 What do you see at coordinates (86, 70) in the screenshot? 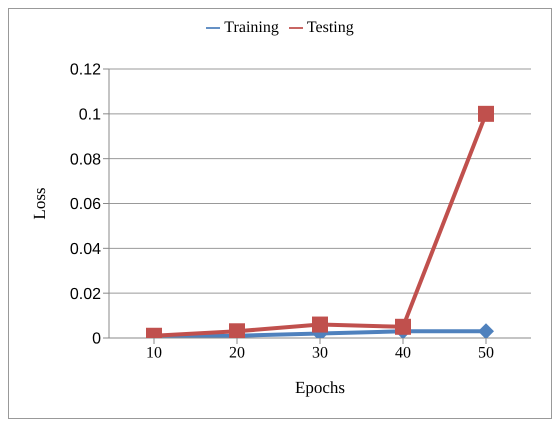
I see `y-tick-label: 0.12` at bounding box center [86, 70].